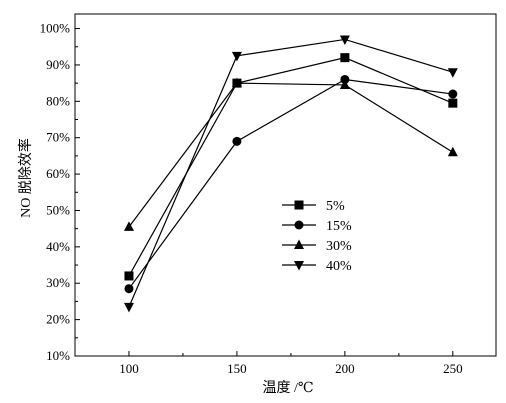 The image size is (506, 403). I want to click on y-axis-label: NO 脱除效率, so click(25, 178).